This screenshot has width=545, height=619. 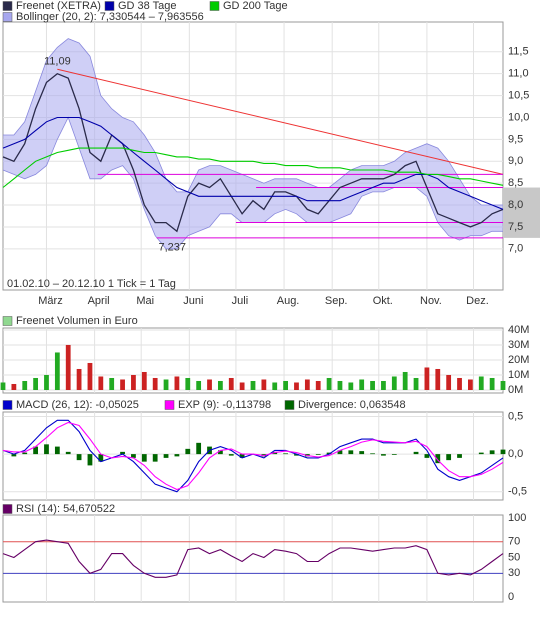 I want to click on panel-frame, so click(x=253, y=456).